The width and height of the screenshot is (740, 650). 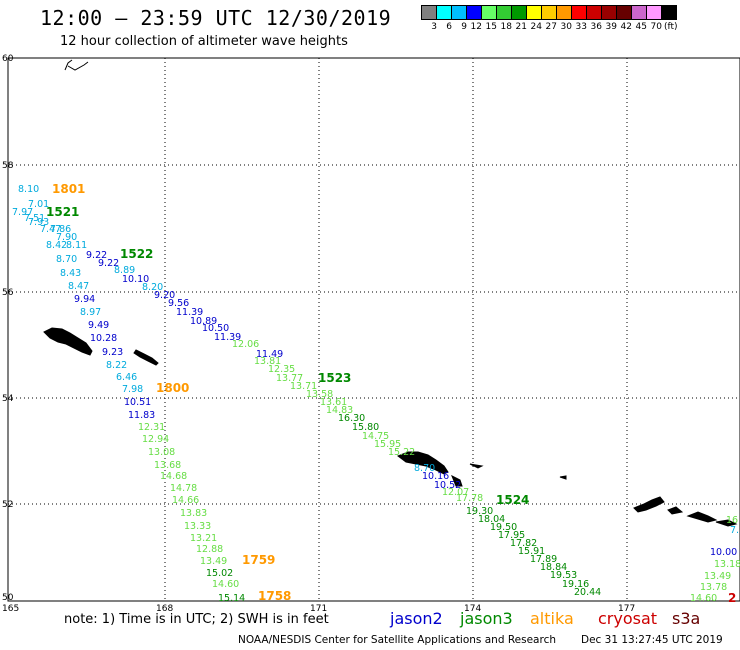 I want to click on wave-height-label: 18.04, so click(x=491, y=519).